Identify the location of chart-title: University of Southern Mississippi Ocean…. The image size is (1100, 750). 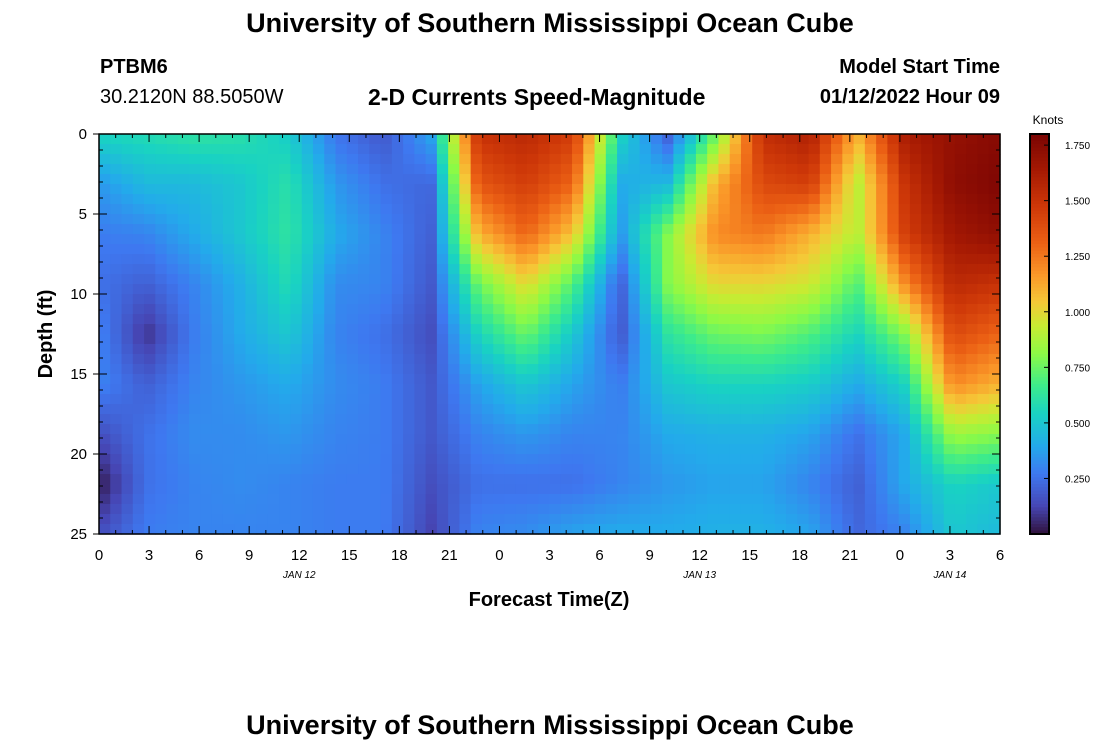
(550, 23).